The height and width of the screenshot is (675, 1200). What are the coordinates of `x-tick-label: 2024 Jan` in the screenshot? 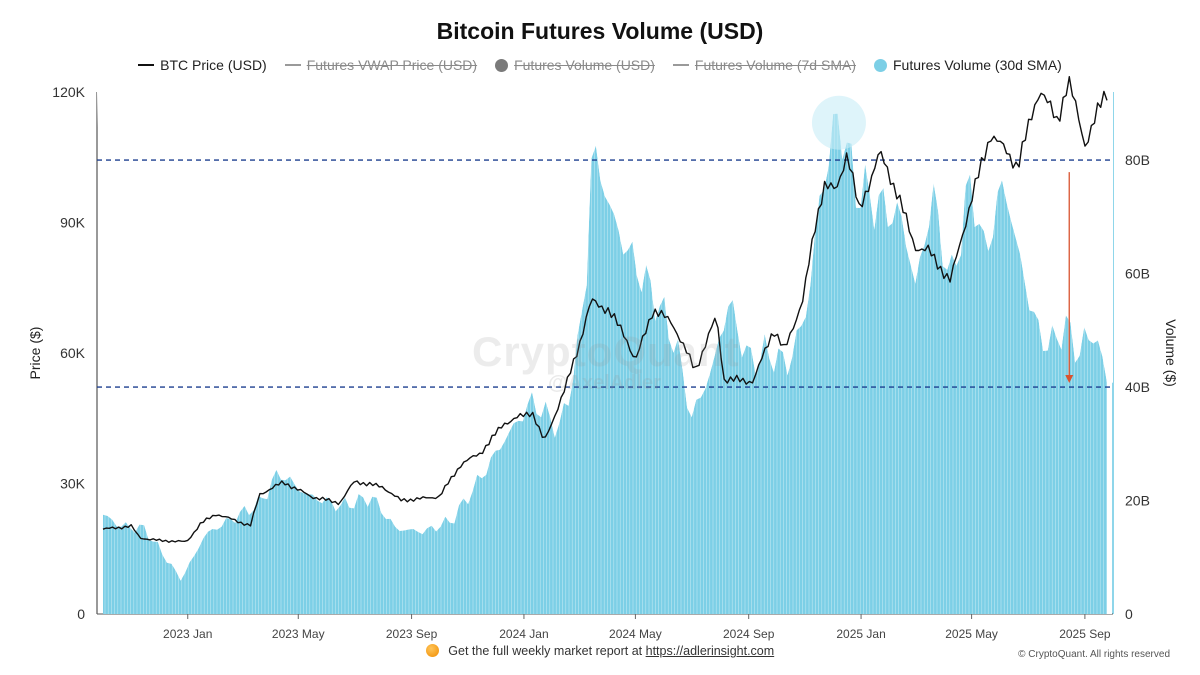 It's located at (523, 634).